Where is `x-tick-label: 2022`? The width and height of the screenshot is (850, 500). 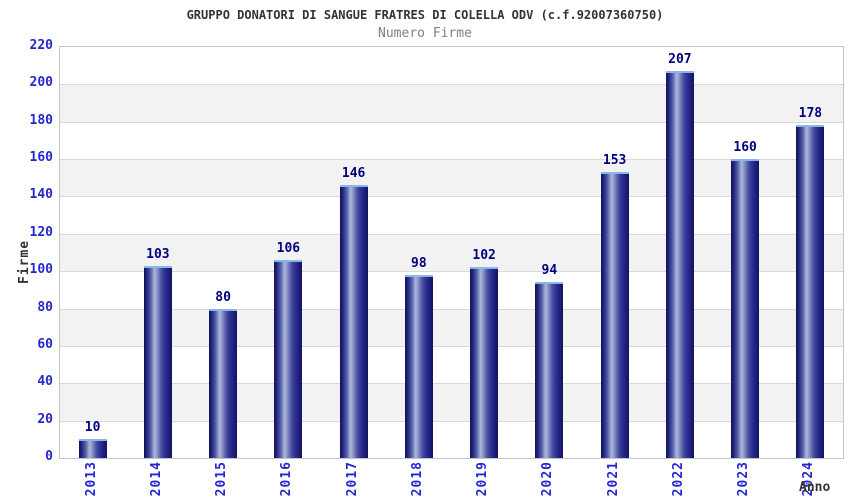 x-tick-label: 2022 is located at coordinates (678, 479).